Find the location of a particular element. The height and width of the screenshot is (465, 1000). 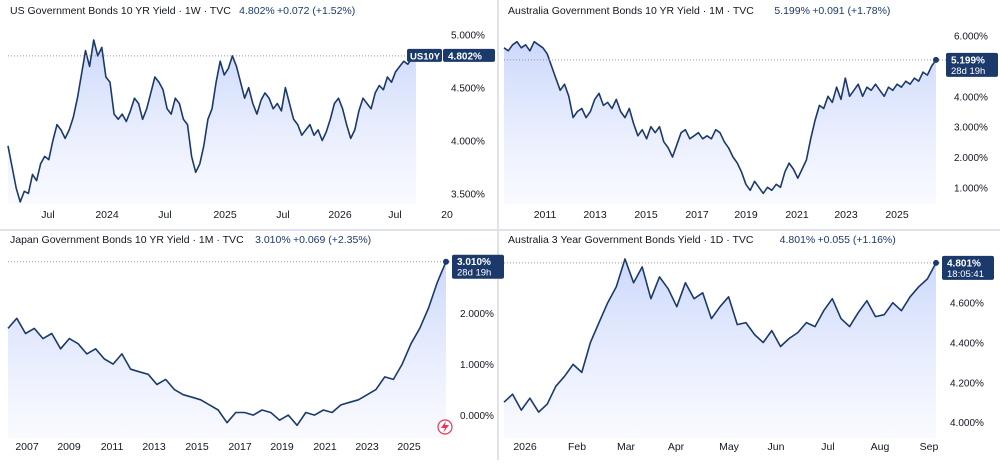

symbol-badge is located at coordinates (424, 55).